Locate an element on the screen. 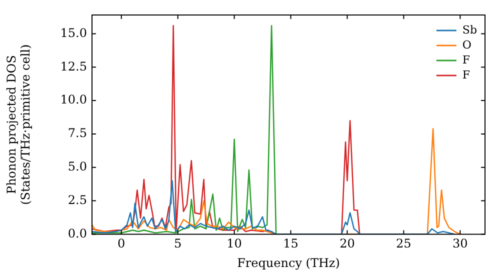 The width and height of the screenshot is (500, 280). x-tick-label: 5 is located at coordinates (178, 243).